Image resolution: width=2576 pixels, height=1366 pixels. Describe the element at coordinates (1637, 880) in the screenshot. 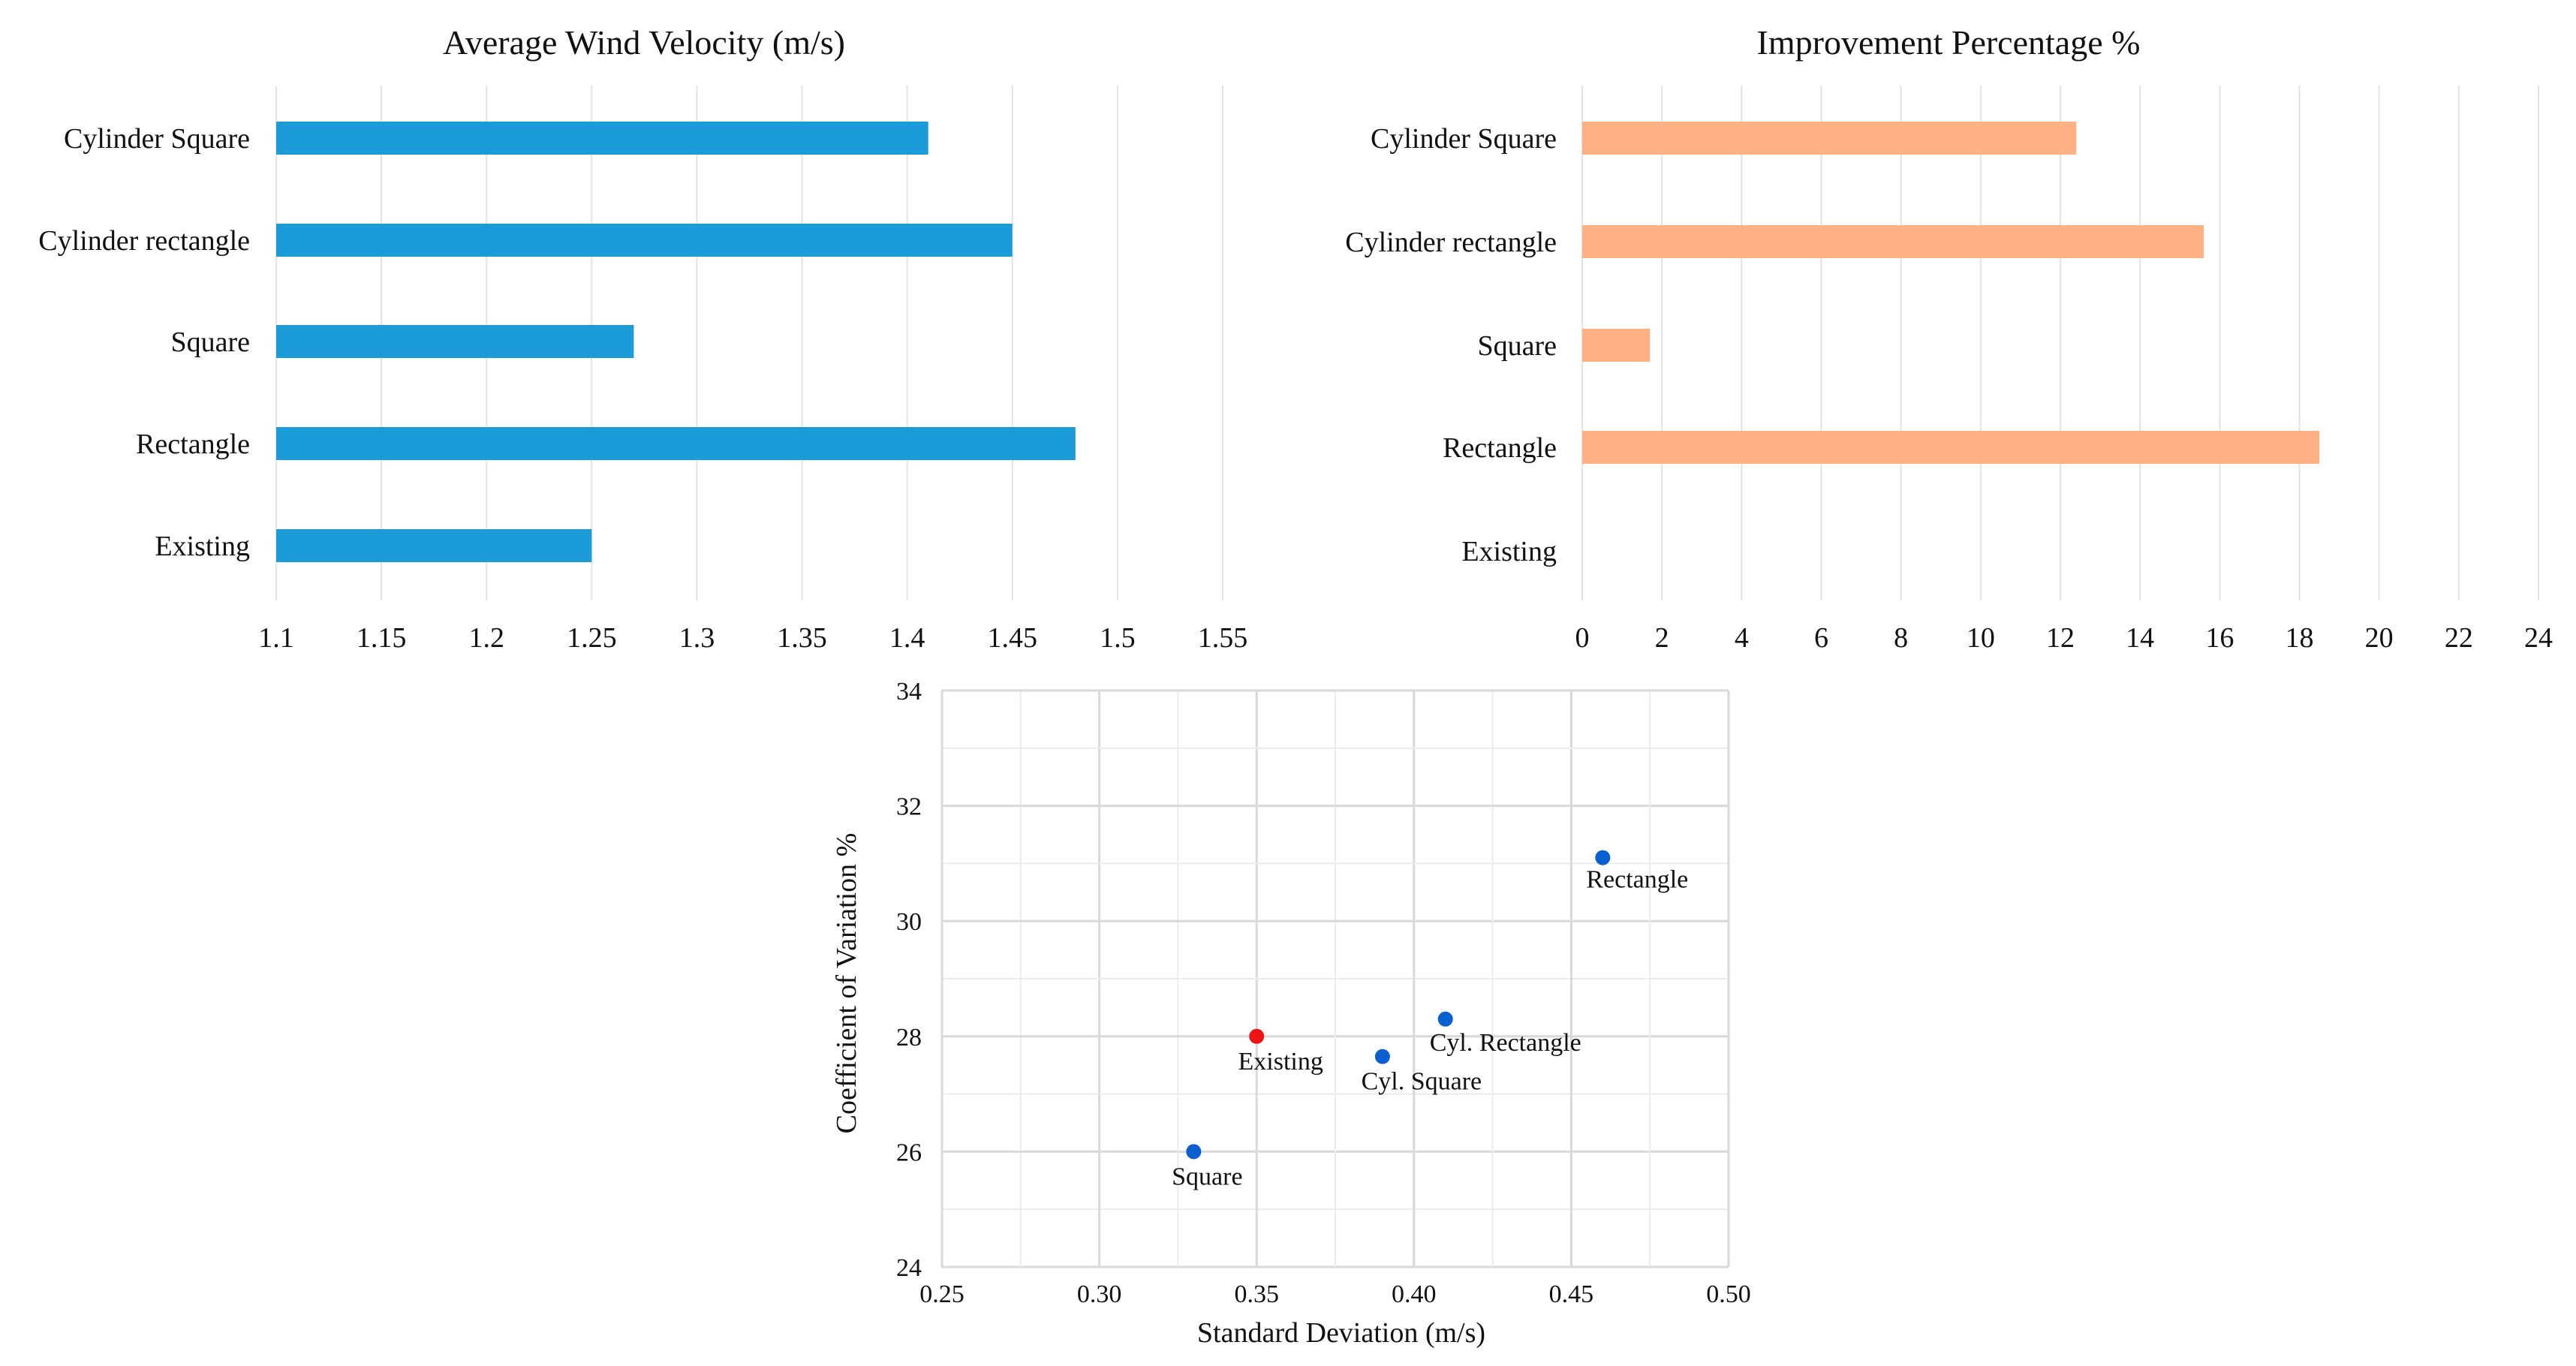

I see `data-point-label: Rectangle` at that location.